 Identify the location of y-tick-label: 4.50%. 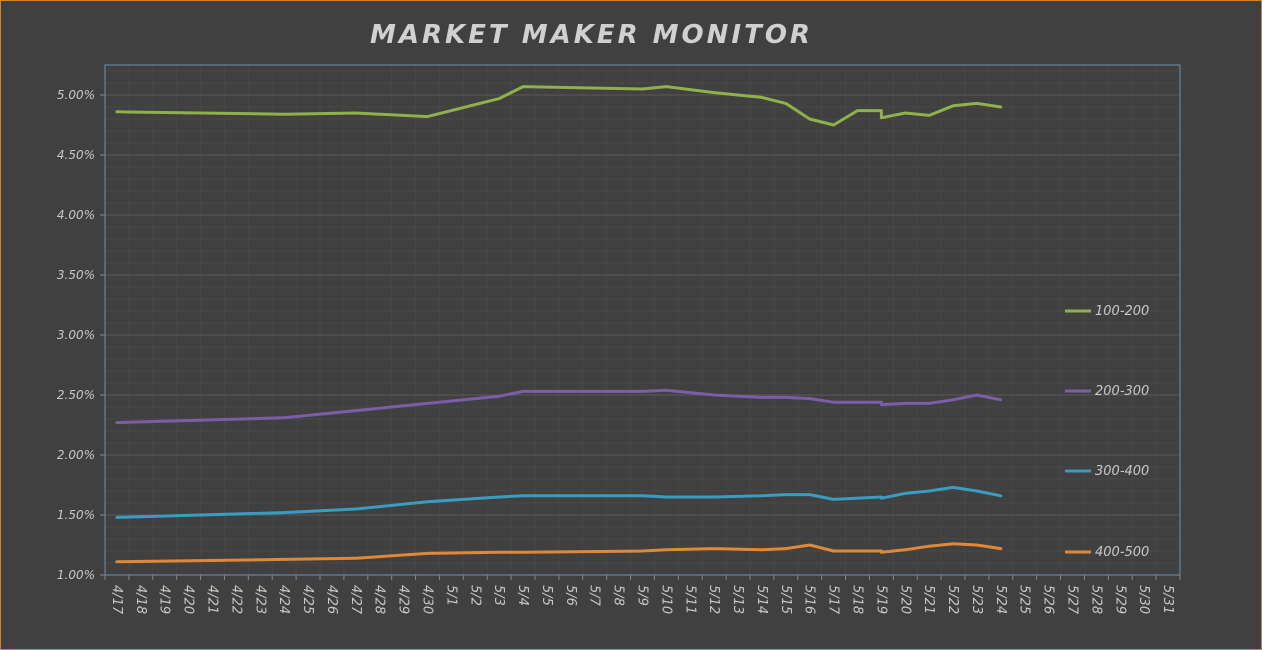
(76, 155).